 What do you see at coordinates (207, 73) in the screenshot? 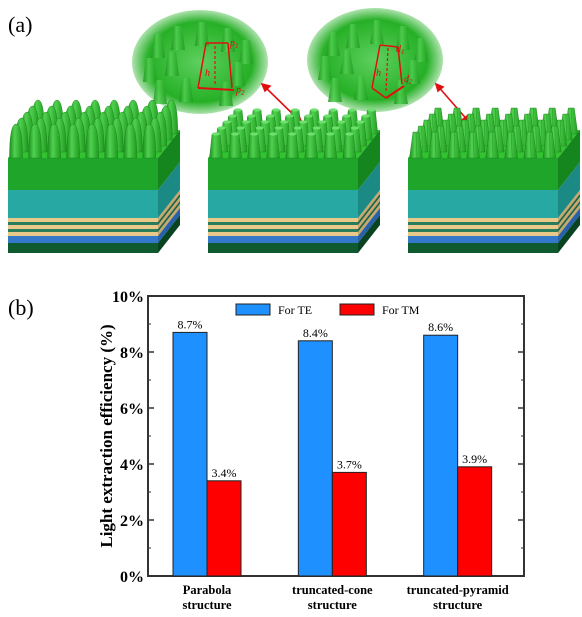
I see `inset-cone-h: h` at bounding box center [207, 73].